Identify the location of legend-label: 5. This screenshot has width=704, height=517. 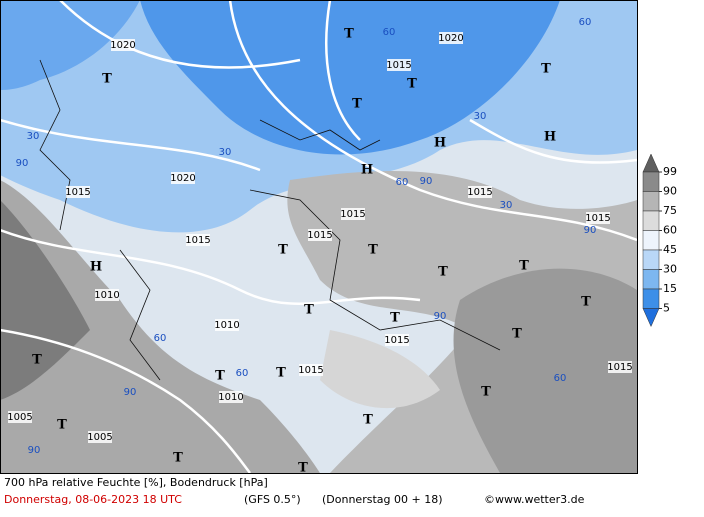
(666, 308).